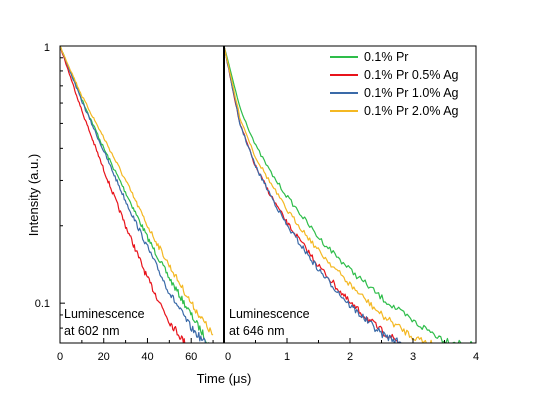  I want to click on x-axis-title: Time (μs), so click(224, 378).